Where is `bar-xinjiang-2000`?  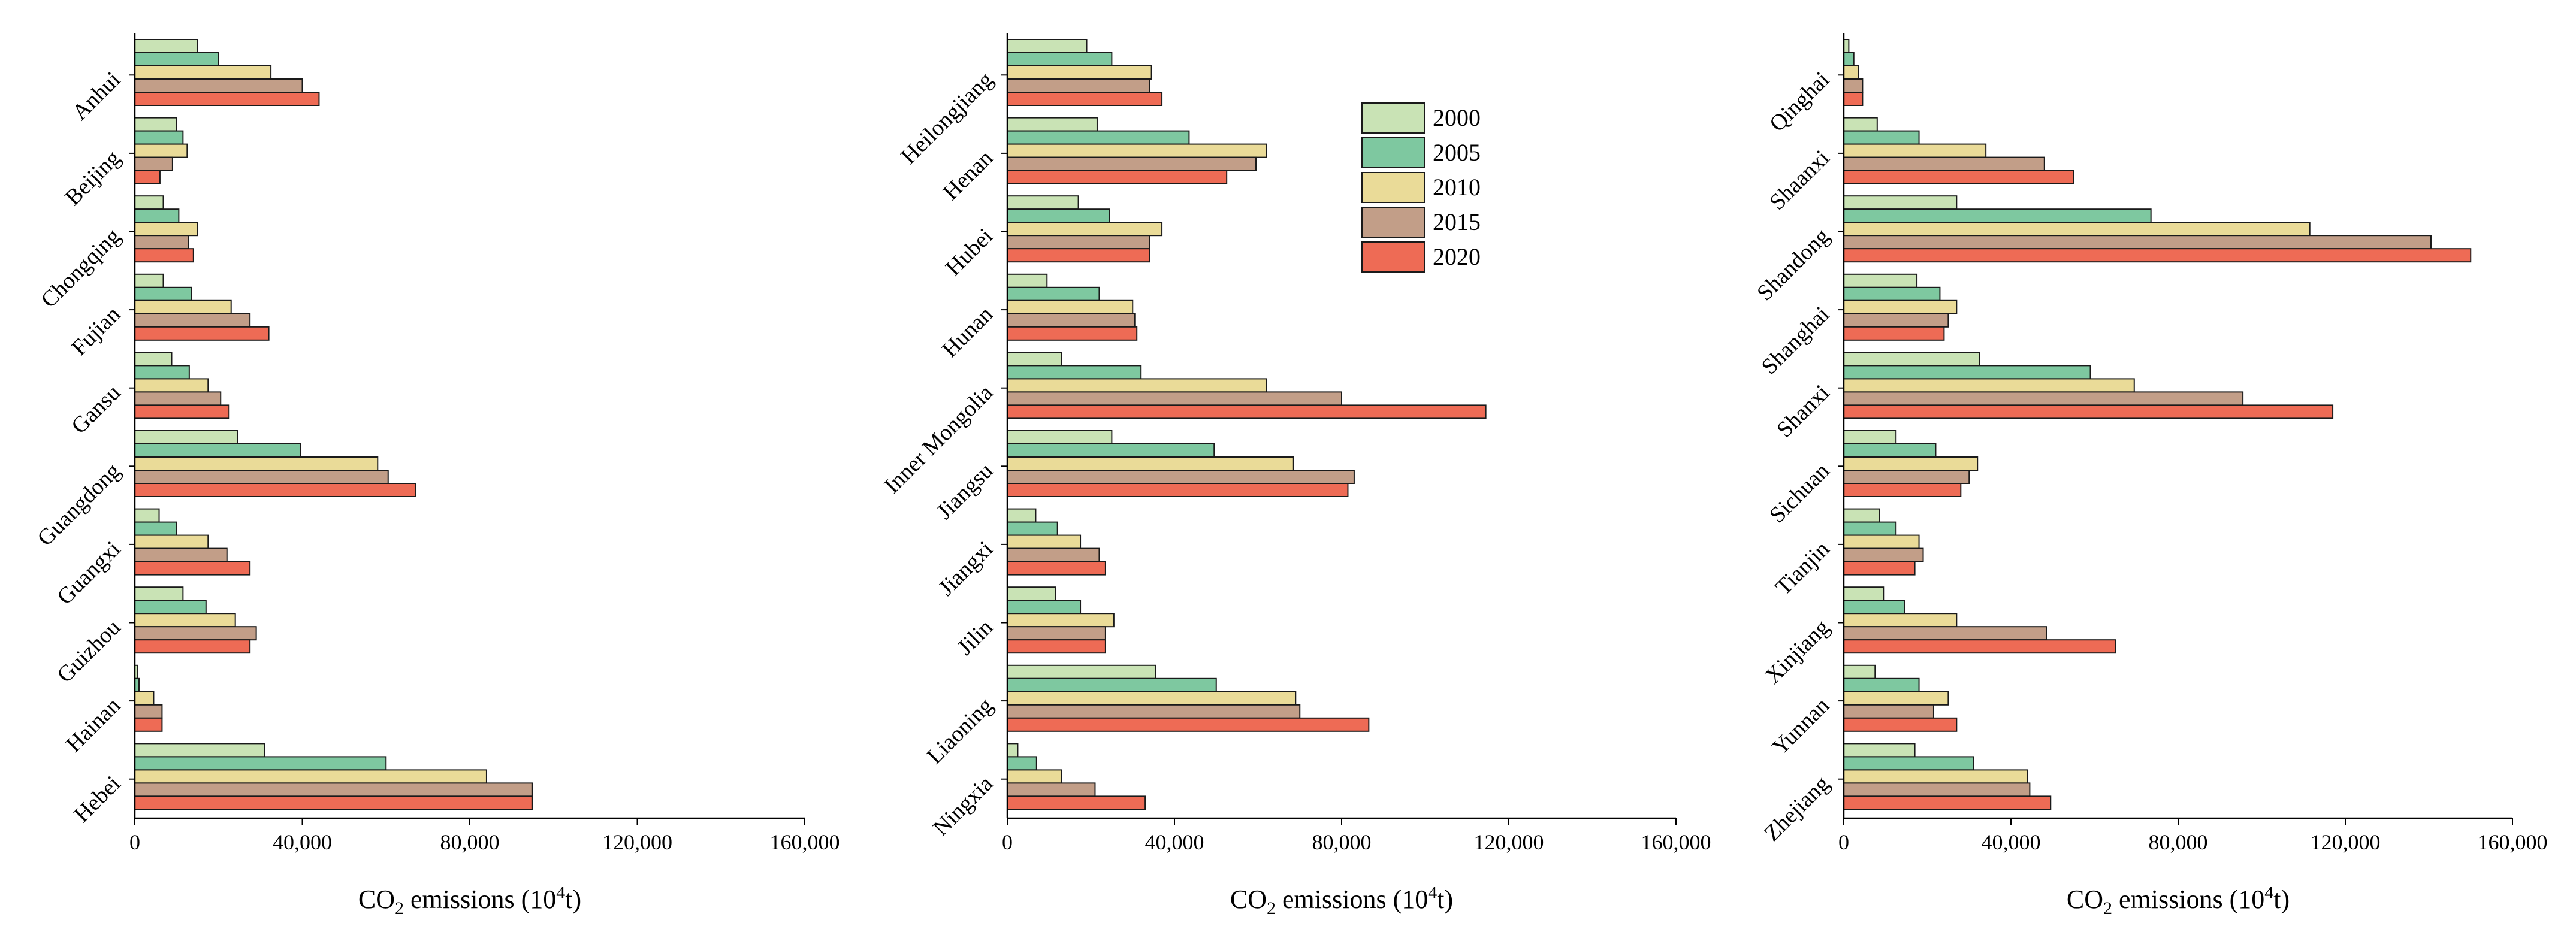
bar-xinjiang-2000 is located at coordinates (1864, 593).